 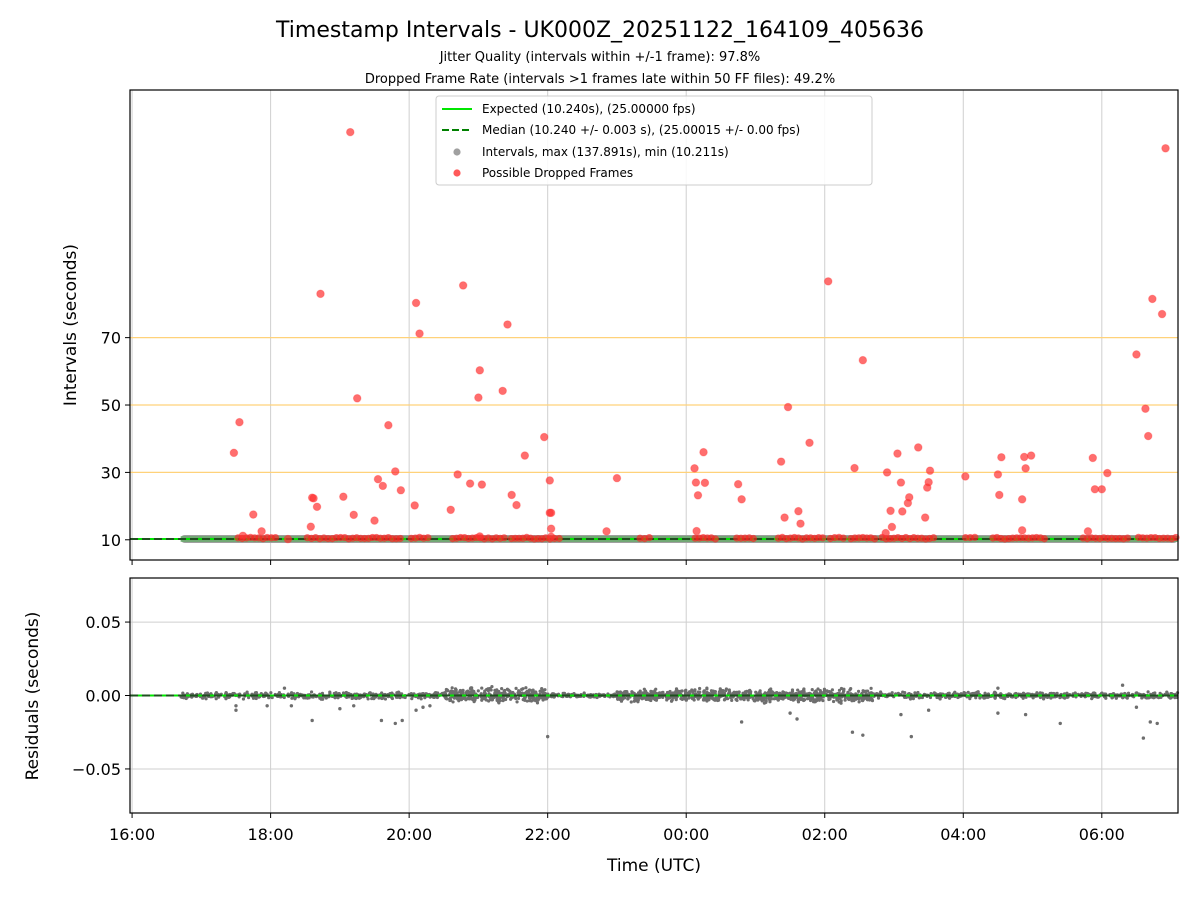 I want to click on residuals-y-axis-label: Residuals (seconds), so click(x=33, y=696).